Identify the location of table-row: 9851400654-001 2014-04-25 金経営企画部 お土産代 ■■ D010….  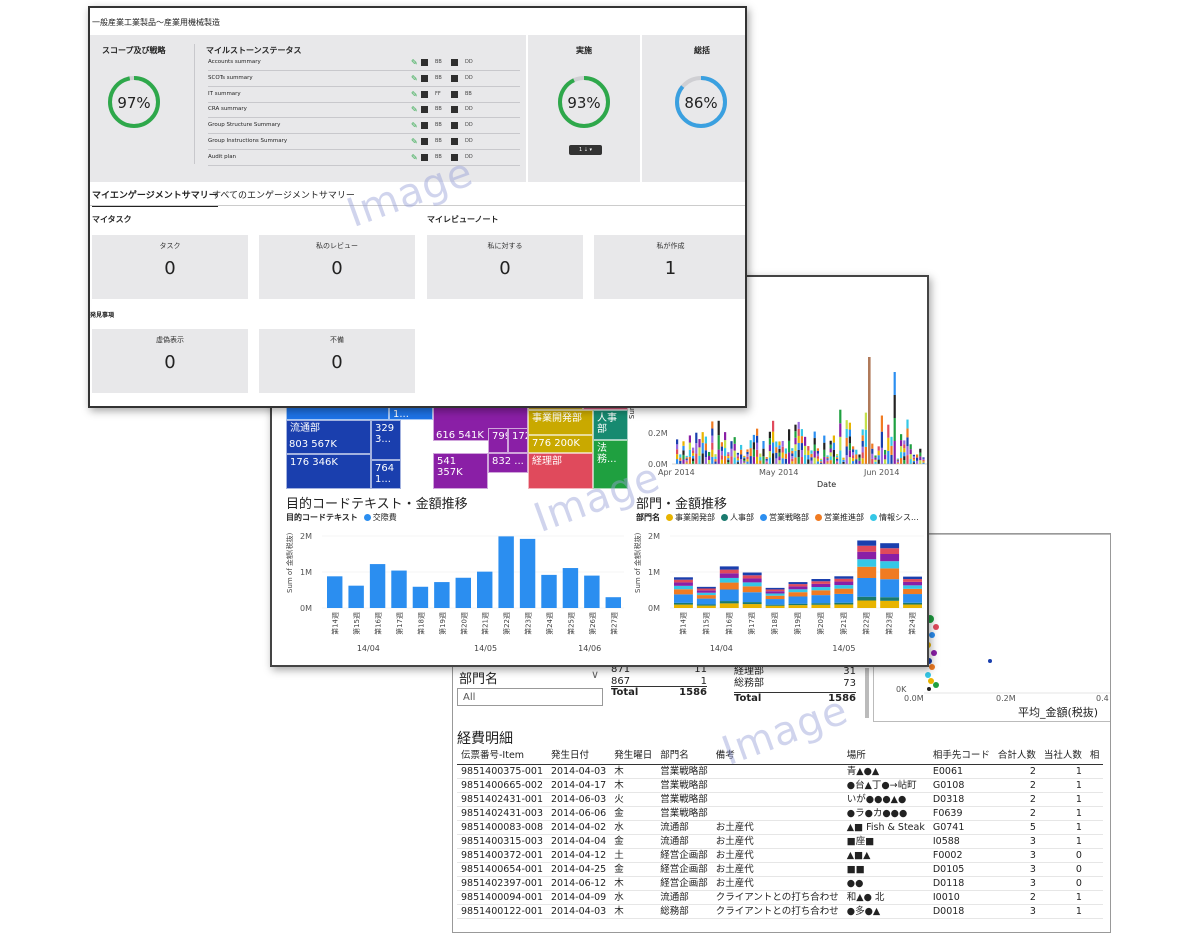
(780, 869).